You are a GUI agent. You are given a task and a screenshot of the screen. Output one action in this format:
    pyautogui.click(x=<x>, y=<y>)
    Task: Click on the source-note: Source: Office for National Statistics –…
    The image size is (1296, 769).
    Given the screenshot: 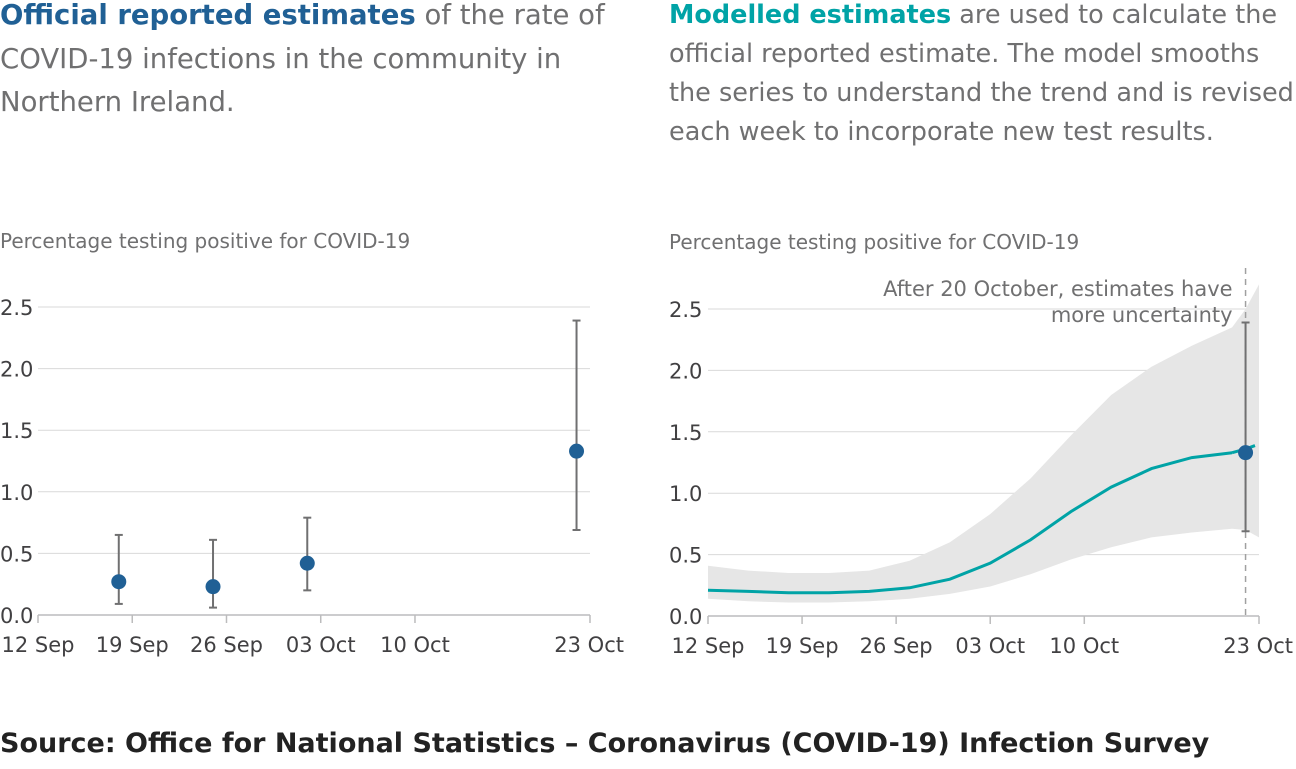 What is the action you would take?
    pyautogui.click(x=605, y=743)
    